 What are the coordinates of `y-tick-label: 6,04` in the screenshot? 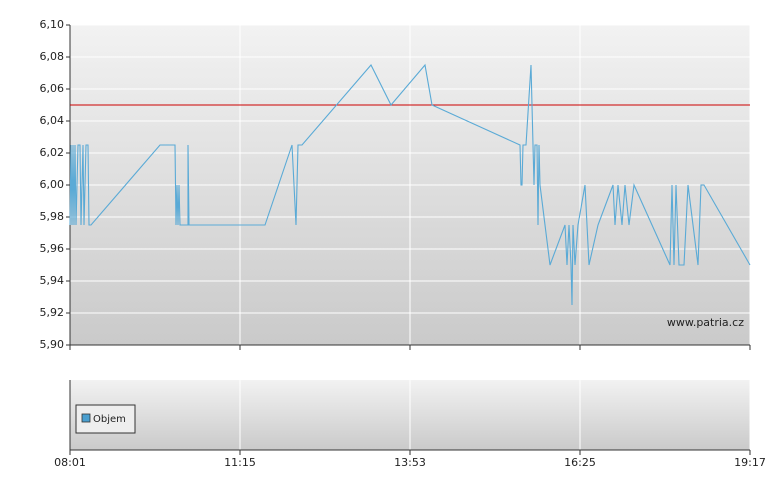 It's located at (52, 120).